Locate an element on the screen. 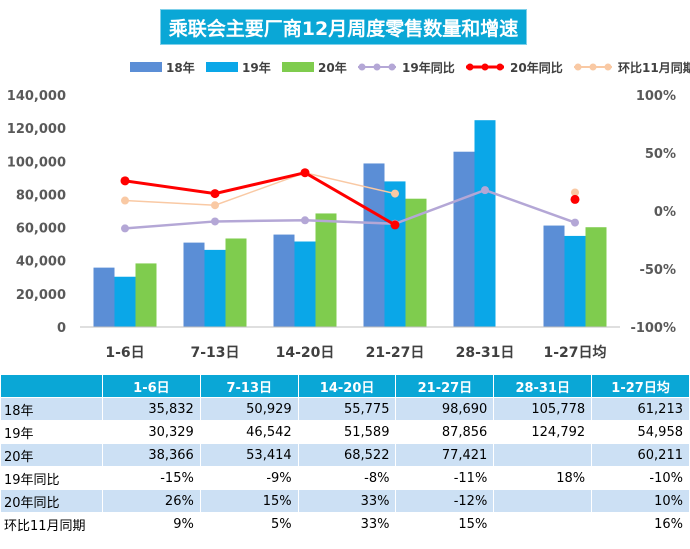 The height and width of the screenshot is (549, 690). y2-tick-label: -100% is located at coordinates (653, 328).